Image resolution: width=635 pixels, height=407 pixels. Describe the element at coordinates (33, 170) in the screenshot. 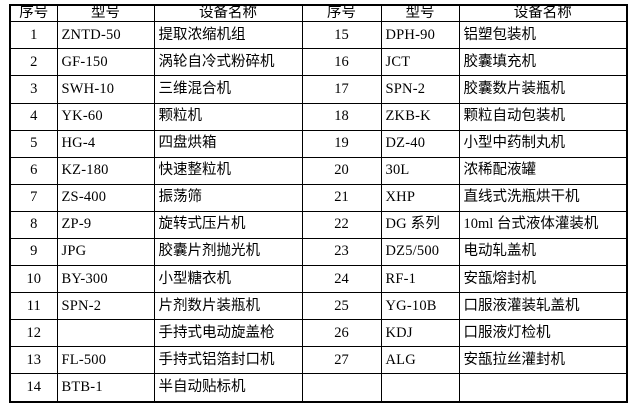

I see `cell-seq-left: 6` at that location.